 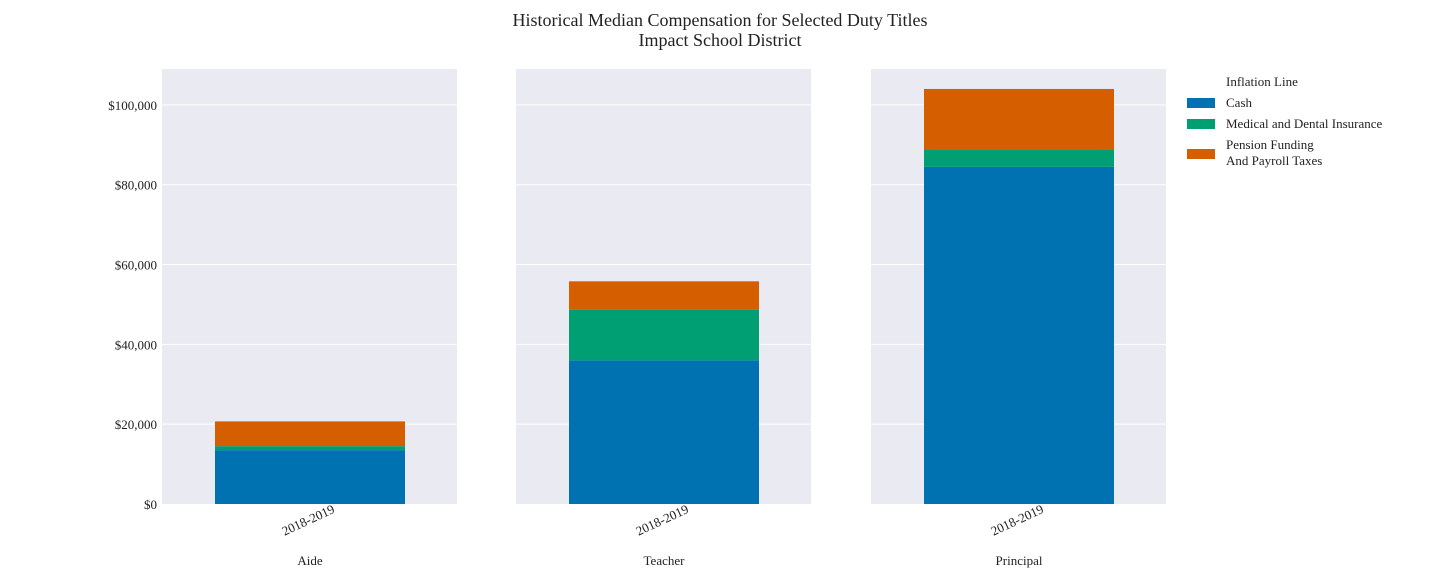 I want to click on legend-label: Pension Funding, so click(x=1270, y=144).